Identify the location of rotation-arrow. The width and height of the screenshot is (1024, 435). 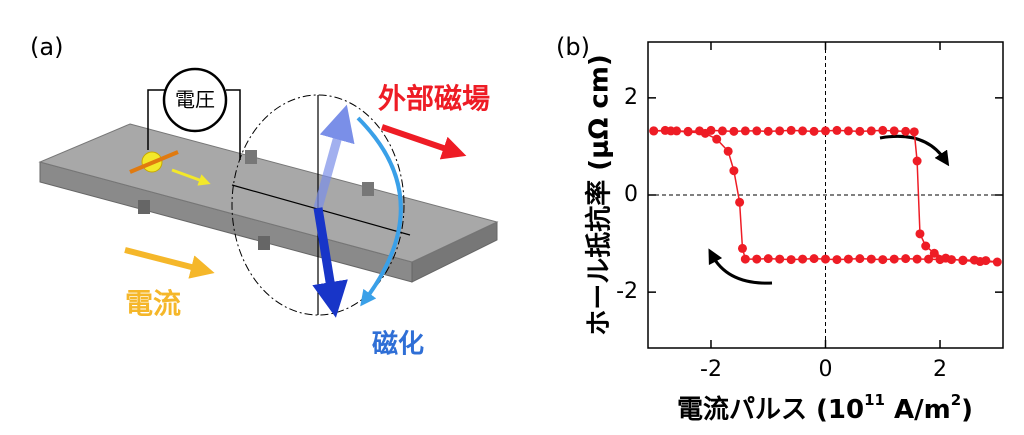
(379, 211).